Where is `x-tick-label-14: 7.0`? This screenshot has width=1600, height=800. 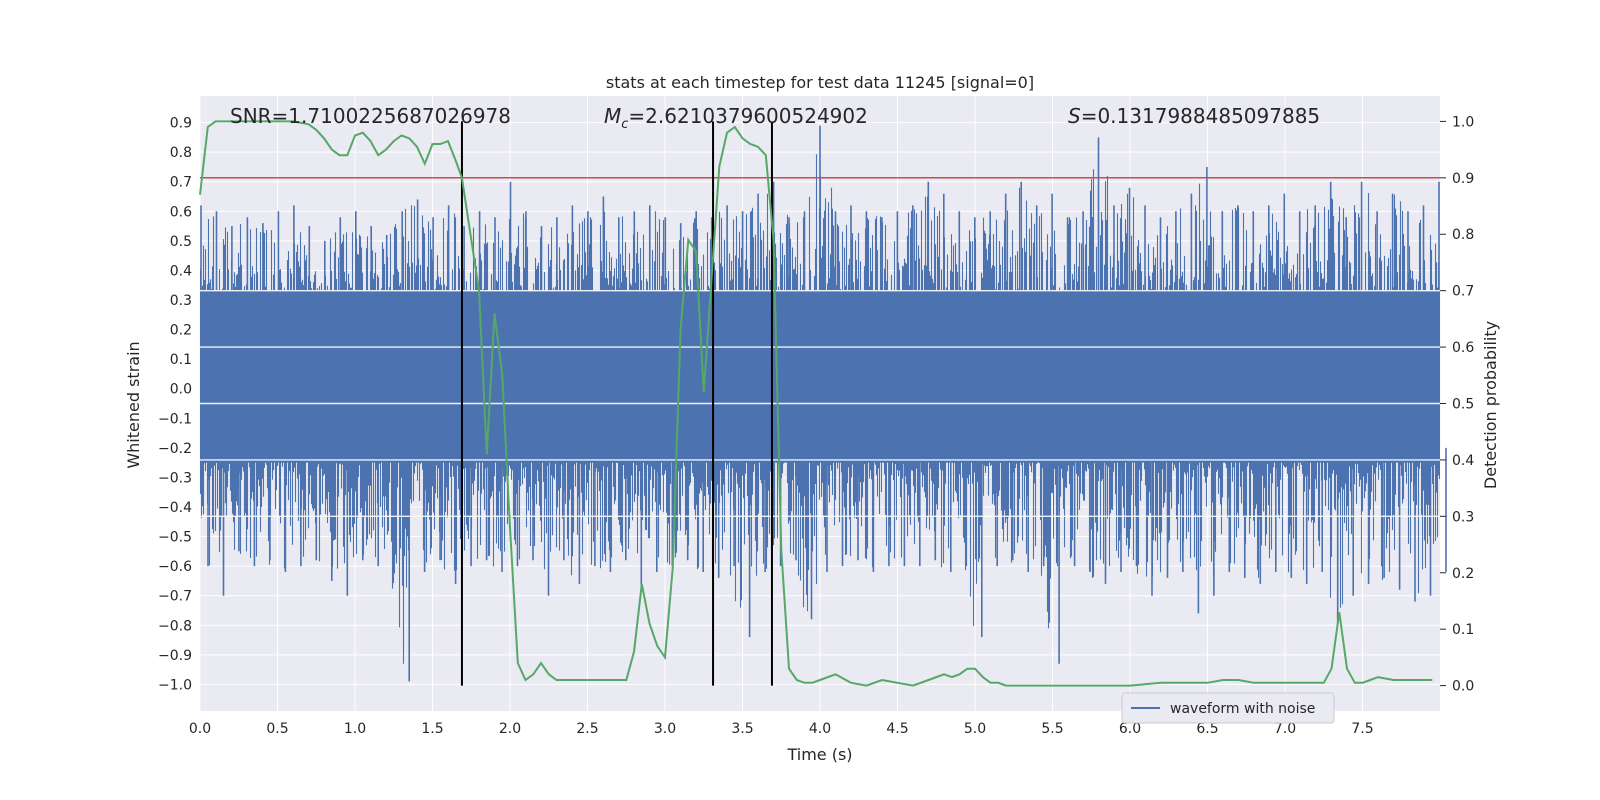 x-tick-label-14: 7.0 is located at coordinates (1285, 729).